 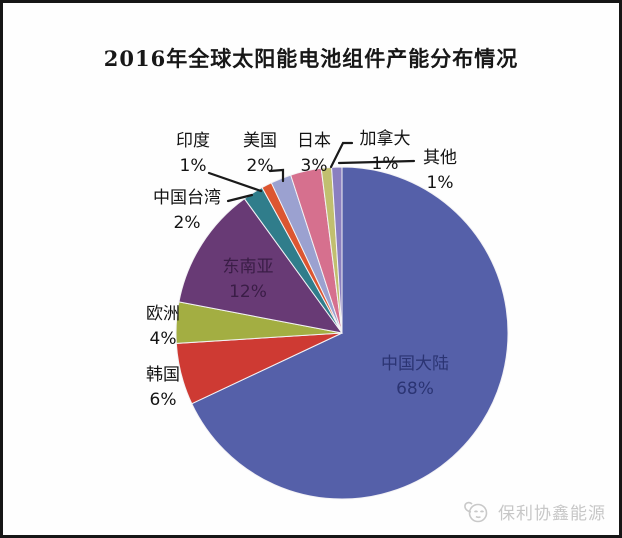 I want to click on pie-label-canada: 加拿大 1%, so click(x=385, y=152).